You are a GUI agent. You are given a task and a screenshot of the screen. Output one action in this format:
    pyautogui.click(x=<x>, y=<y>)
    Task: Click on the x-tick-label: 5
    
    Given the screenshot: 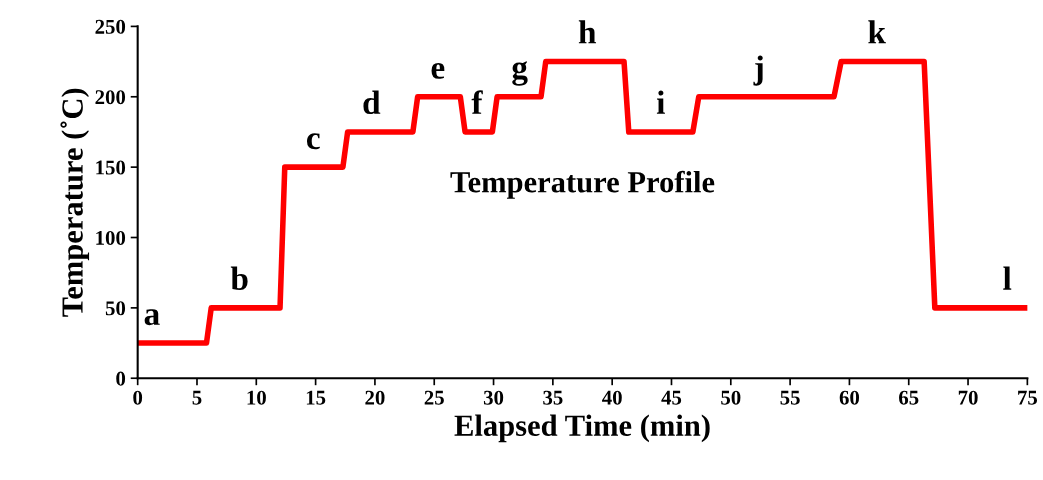 What is the action you would take?
    pyautogui.click(x=197, y=397)
    